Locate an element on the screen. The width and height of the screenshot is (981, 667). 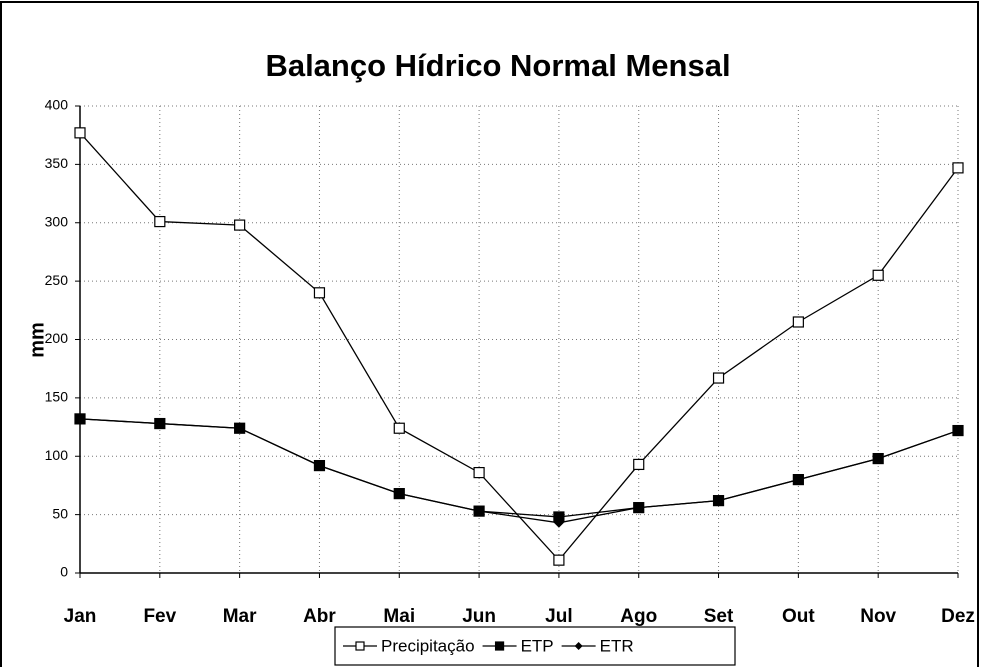
legend-label: Precipitação is located at coordinates (428, 645).